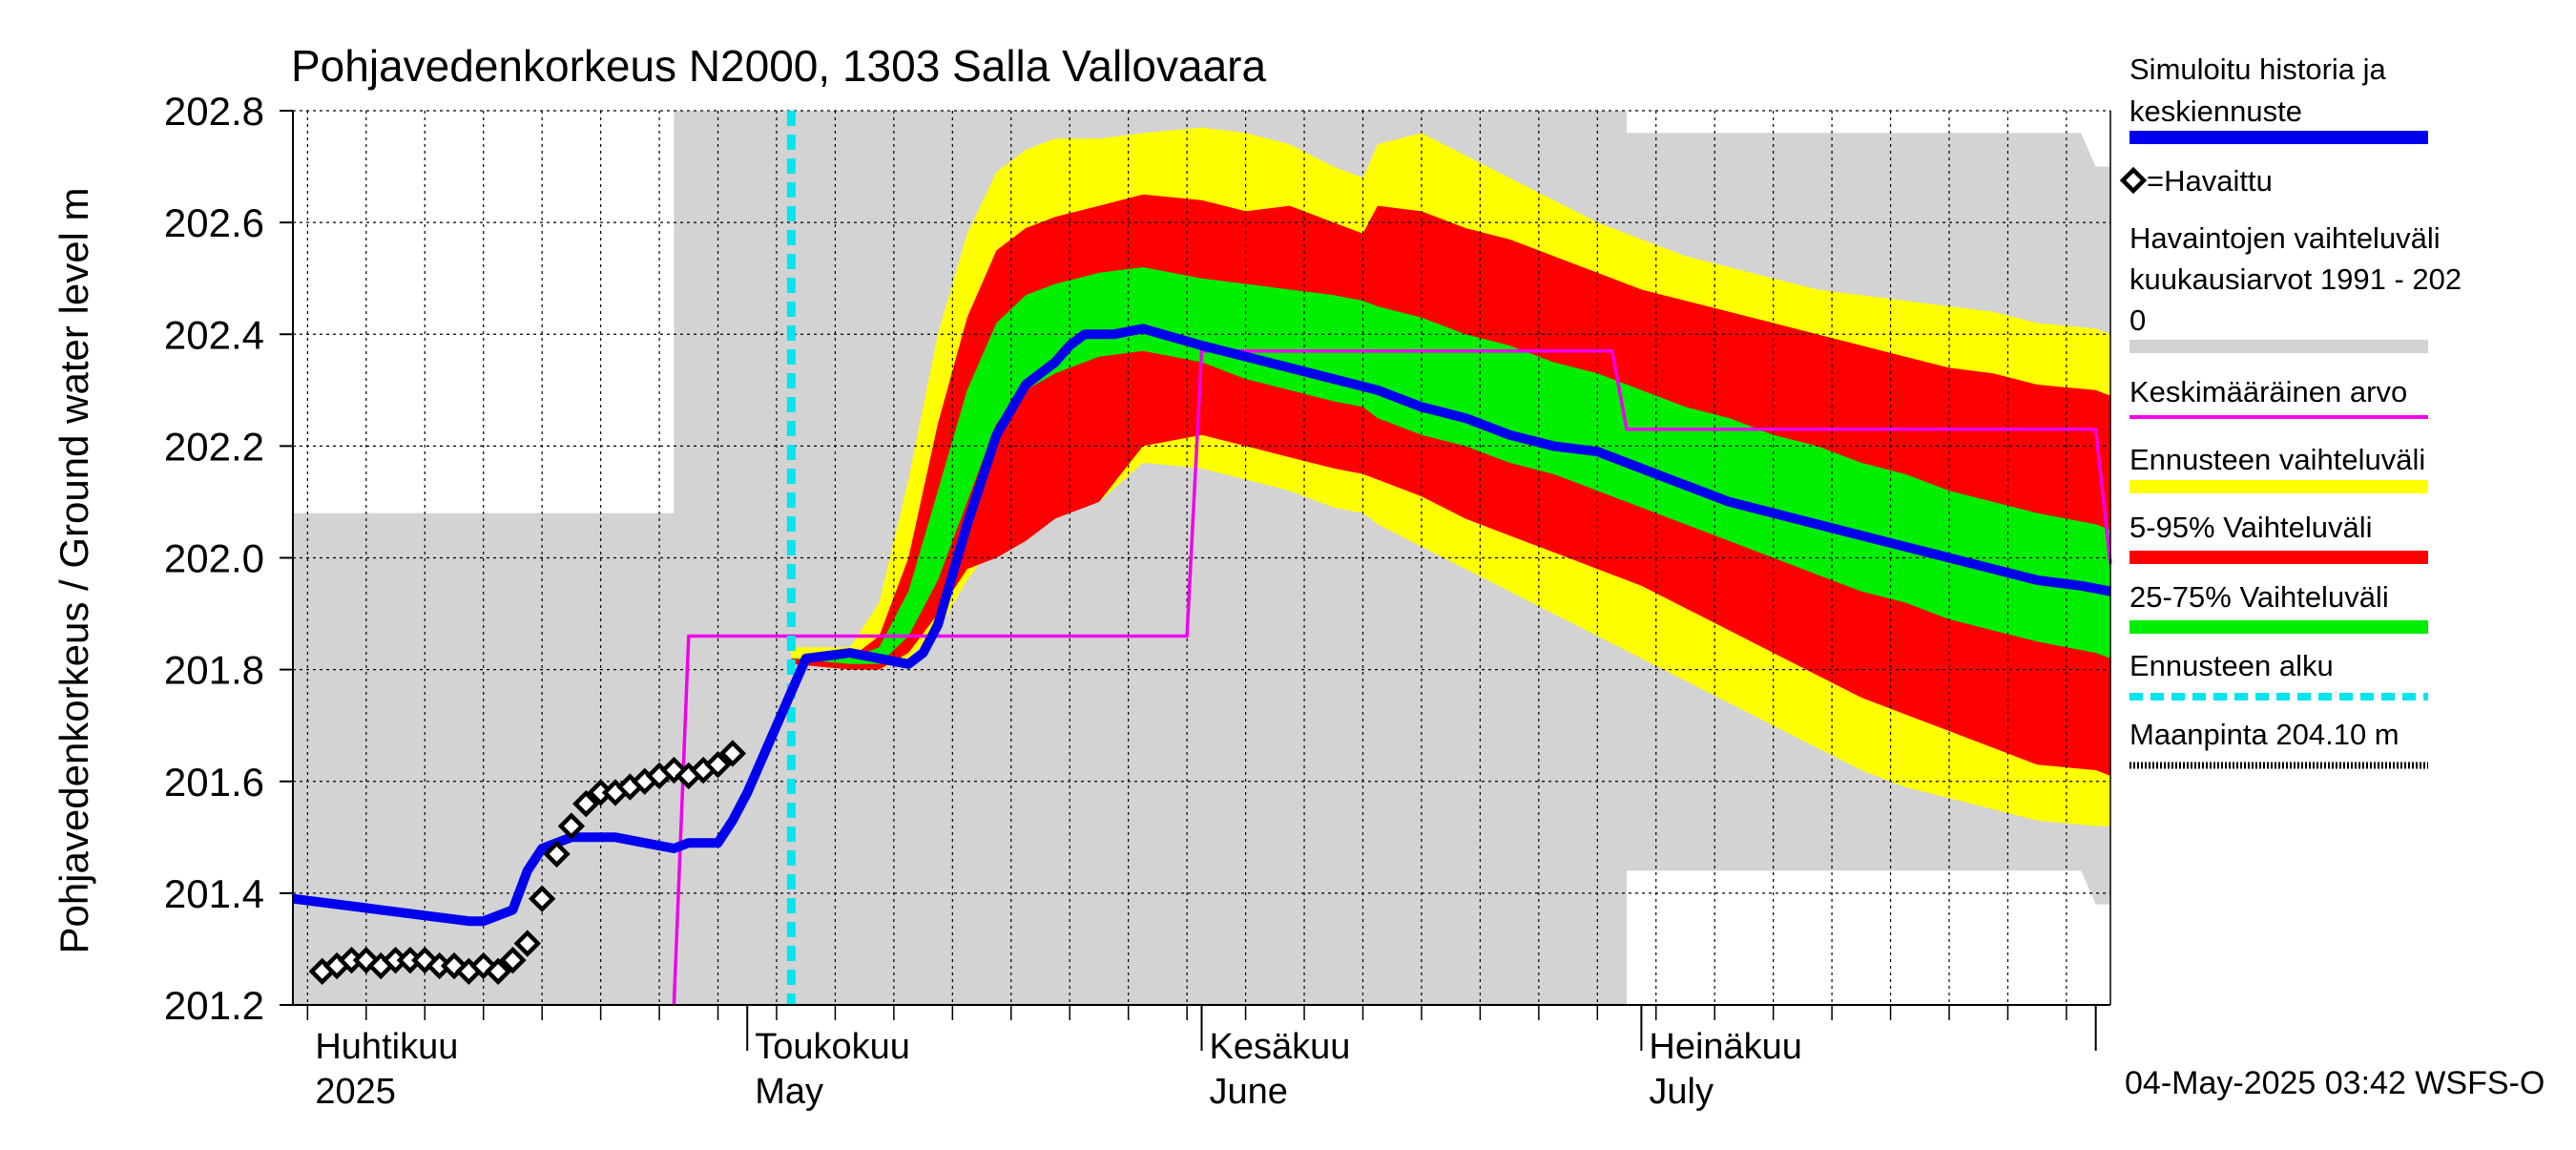 This screenshot has height=1150, width=2576. What do you see at coordinates (2335, 1083) in the screenshot?
I see `timestamp-label: 04-May-2025 03:42 WSFS-O` at bounding box center [2335, 1083].